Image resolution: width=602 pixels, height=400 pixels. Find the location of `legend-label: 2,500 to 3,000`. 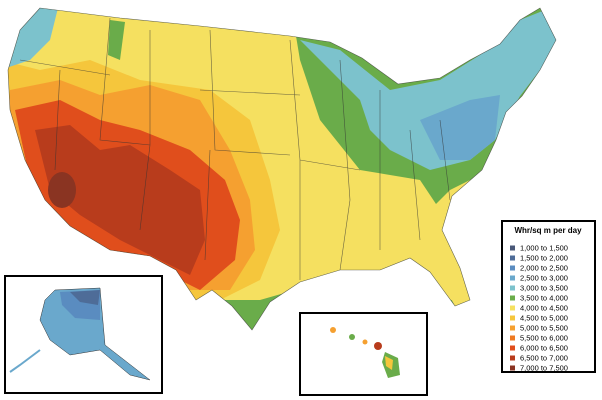

legend-label: 2,500 to 3,000 is located at coordinates (544, 278).